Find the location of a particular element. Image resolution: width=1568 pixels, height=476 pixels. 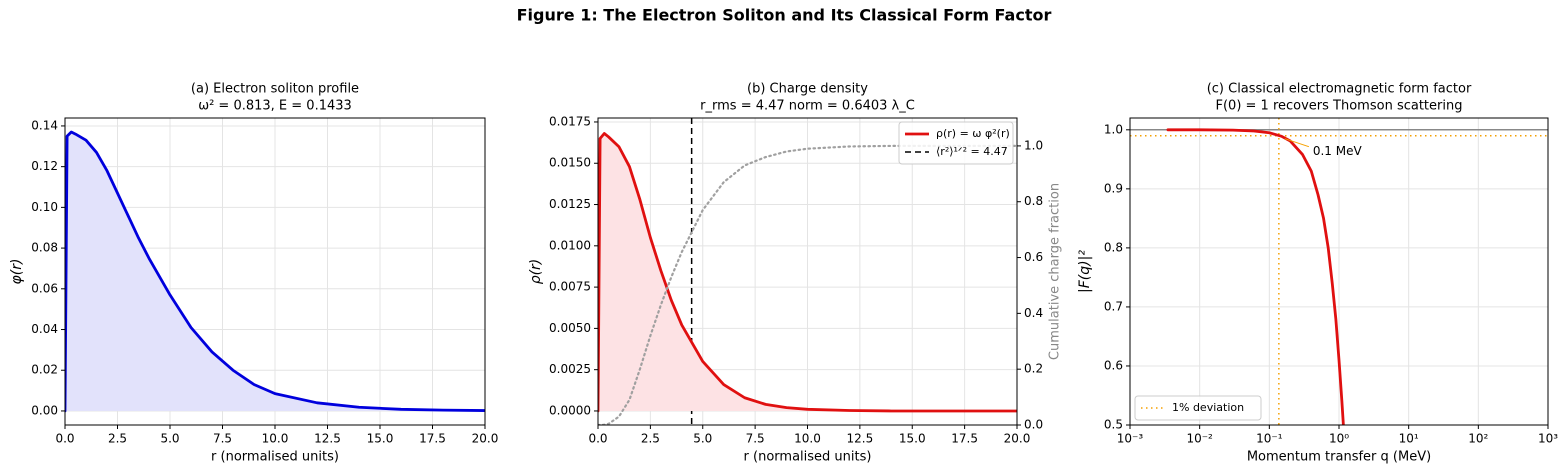

y-tick-label: 0.9 is located at coordinates (1113, 188).